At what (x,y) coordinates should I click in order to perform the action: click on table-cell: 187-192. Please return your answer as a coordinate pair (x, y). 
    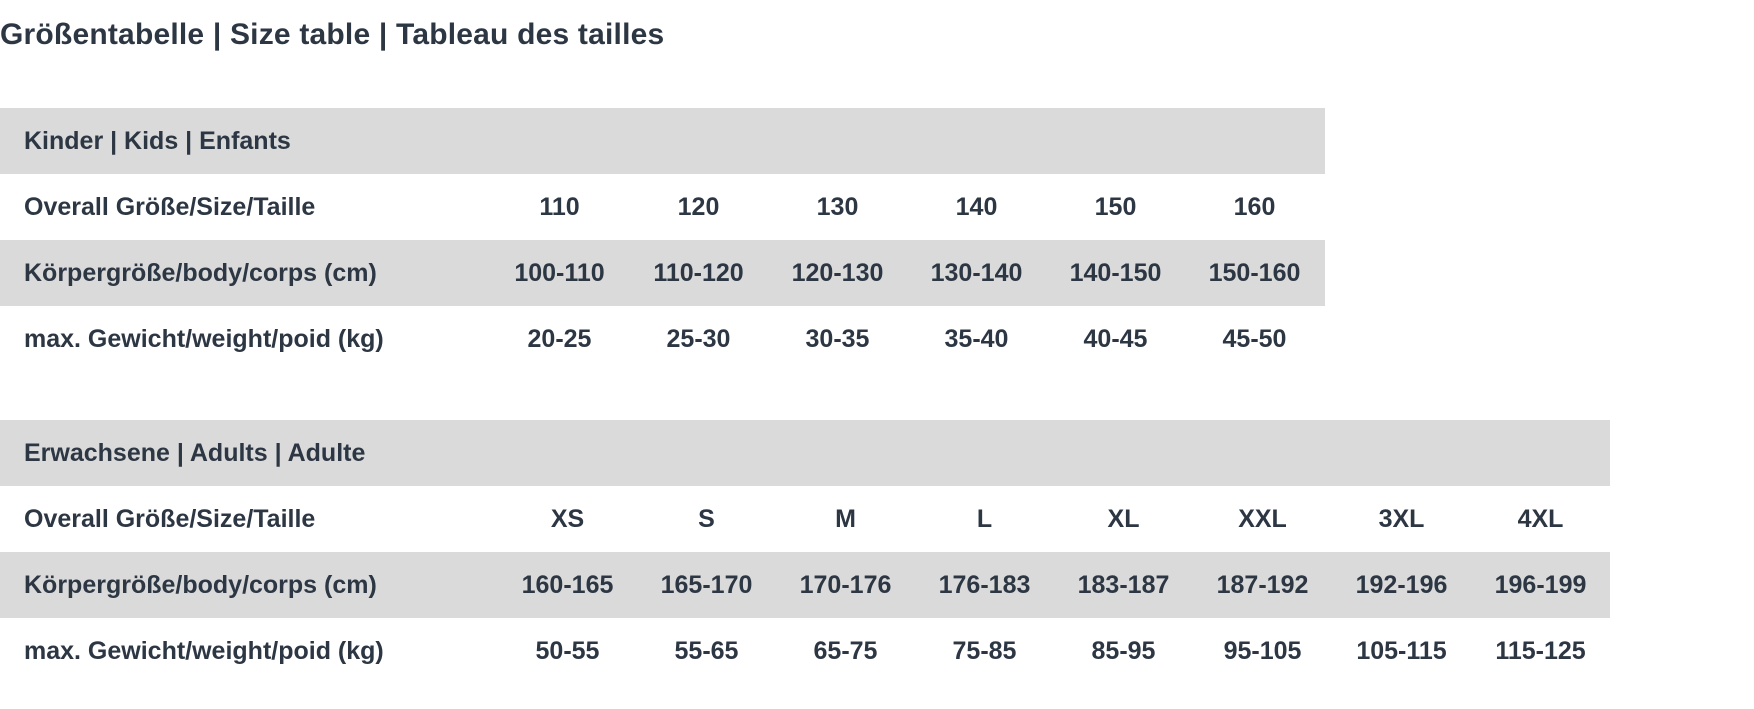
    Looking at the image, I should click on (1262, 584).